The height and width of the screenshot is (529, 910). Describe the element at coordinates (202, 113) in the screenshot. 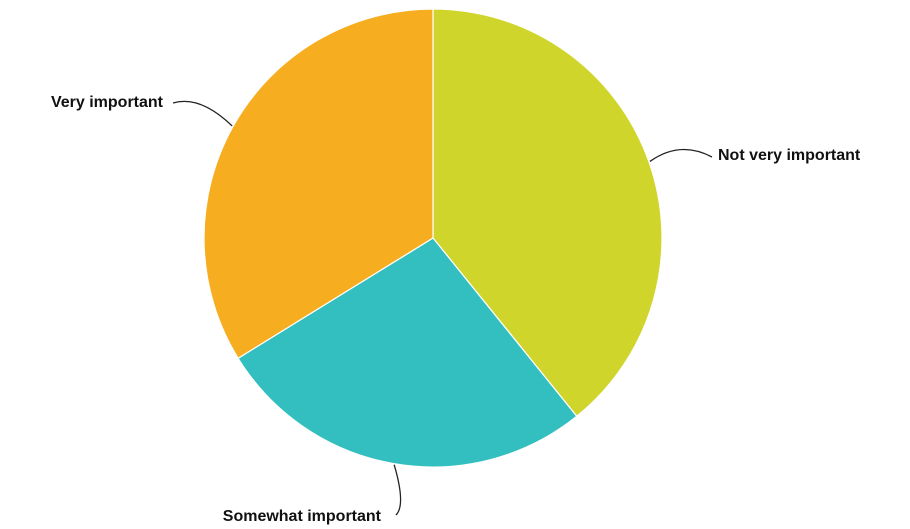

I see `leader-line-very-important` at that location.